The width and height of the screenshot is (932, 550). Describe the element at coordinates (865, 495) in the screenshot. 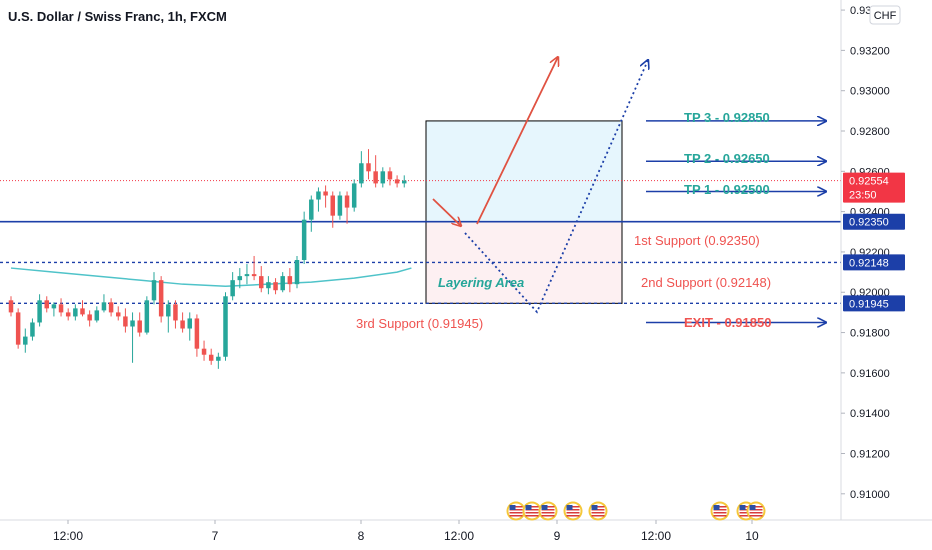

I see `price-tick: 0.91000` at that location.